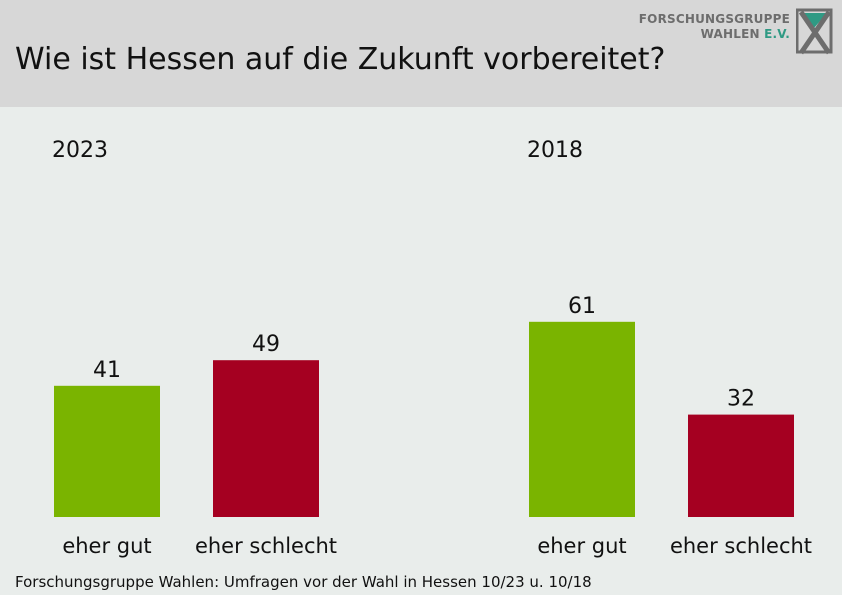  Describe the element at coordinates (555, 150) in the screenshot. I see `panel-label-2018: 2018` at that location.